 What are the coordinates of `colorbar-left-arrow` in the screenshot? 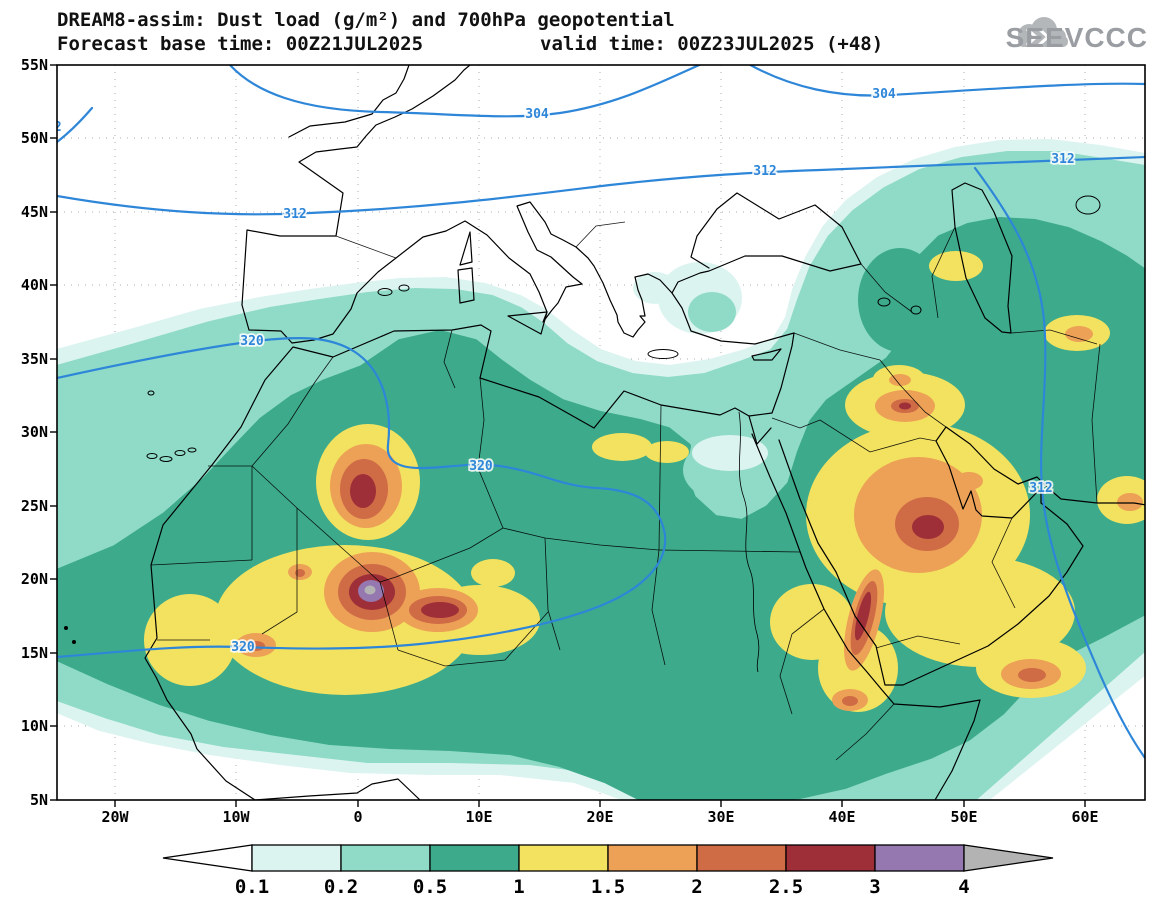 It's located at (207, 858).